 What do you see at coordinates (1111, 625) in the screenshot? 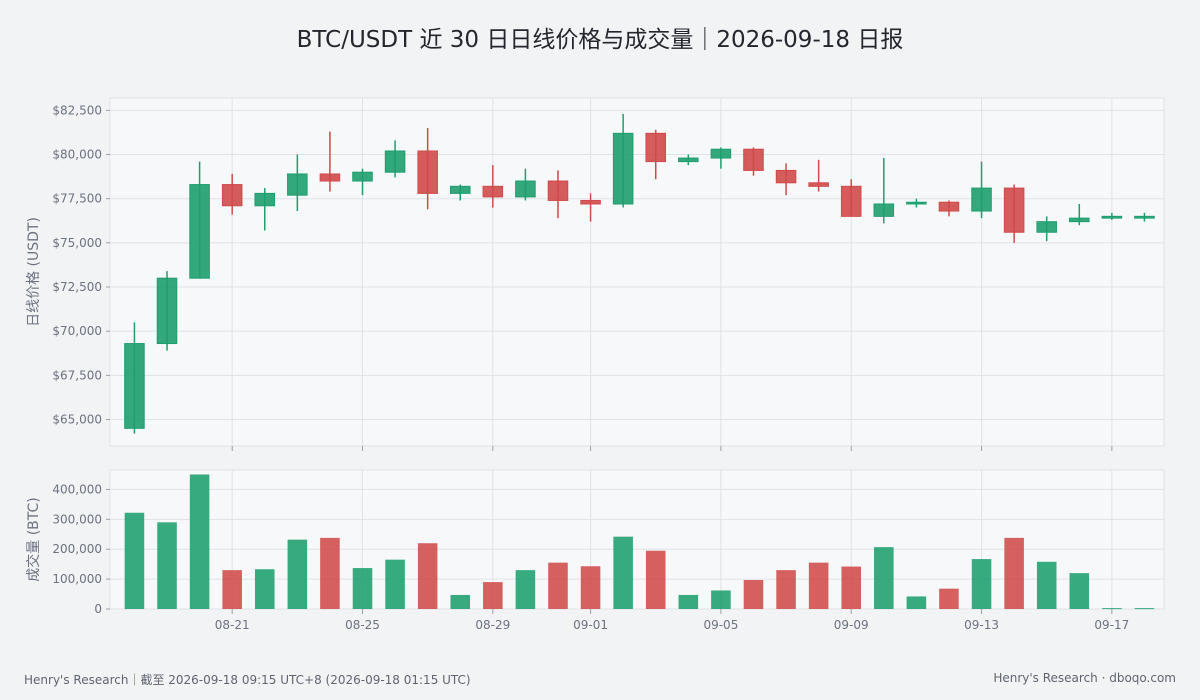
I see `xtick-label: 09-17` at bounding box center [1111, 625].